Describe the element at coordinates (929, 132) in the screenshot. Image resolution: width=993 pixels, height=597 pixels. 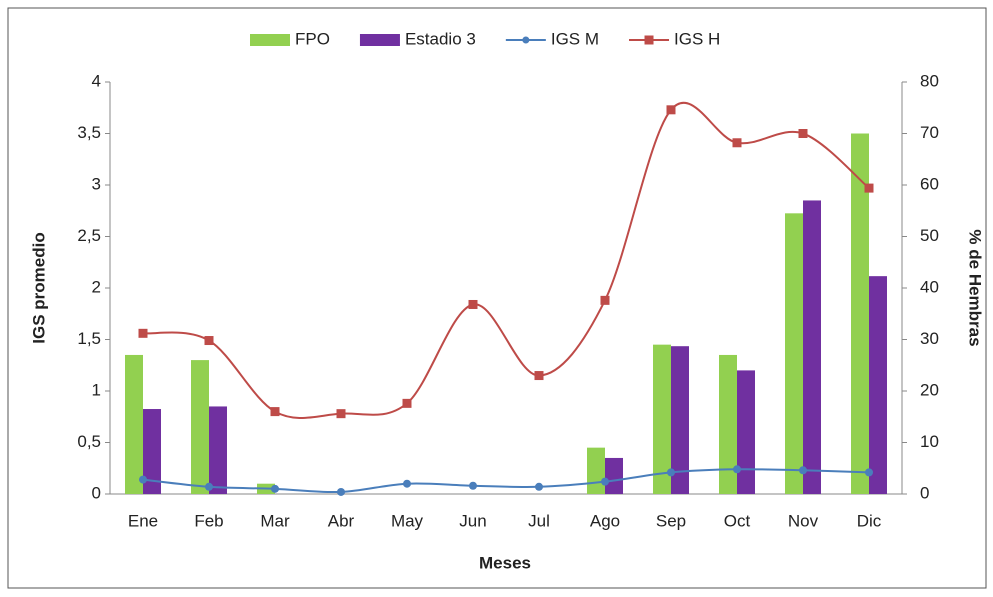
I see `y2-tick-label: 70` at that location.